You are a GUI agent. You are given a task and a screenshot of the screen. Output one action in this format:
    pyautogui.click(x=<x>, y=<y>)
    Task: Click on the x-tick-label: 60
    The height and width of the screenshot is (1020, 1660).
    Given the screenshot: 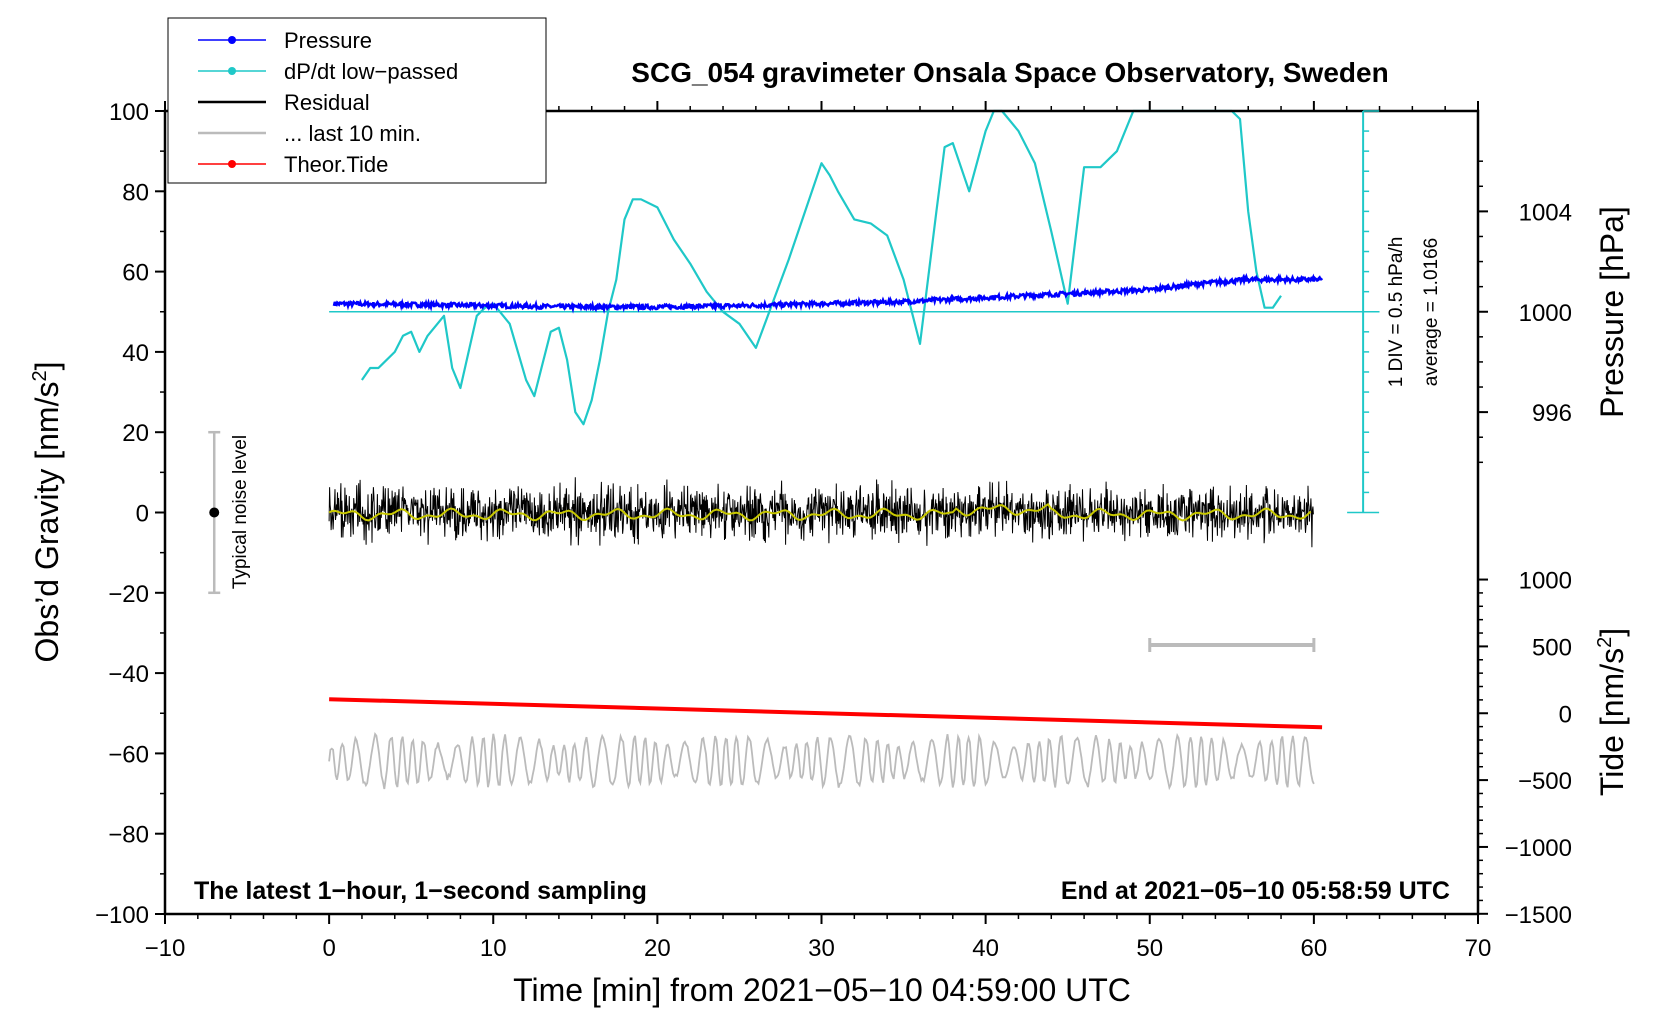 What is the action you would take?
    pyautogui.click(x=1314, y=948)
    